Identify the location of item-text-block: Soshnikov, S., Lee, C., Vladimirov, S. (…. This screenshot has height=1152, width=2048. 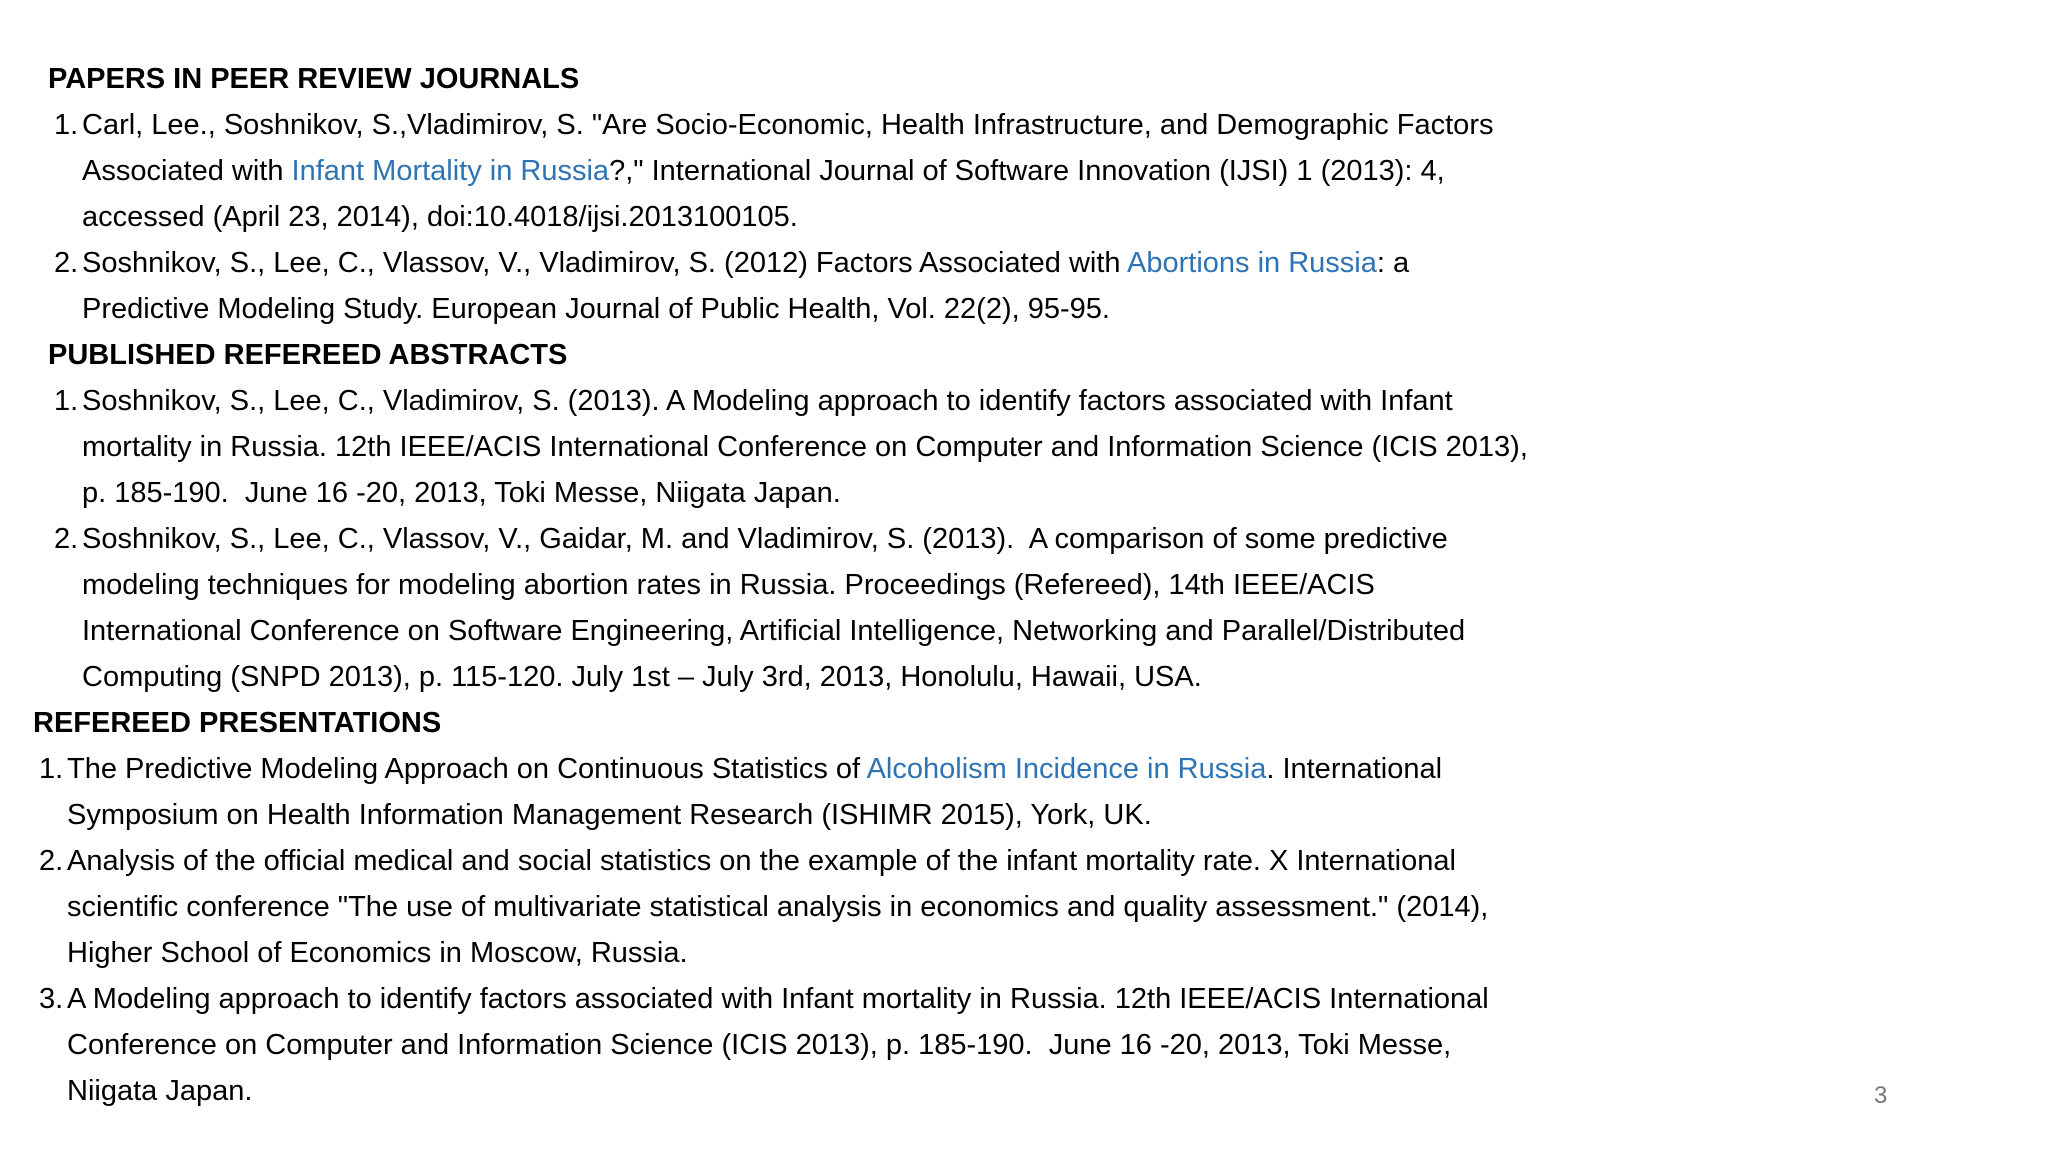
(809, 447).